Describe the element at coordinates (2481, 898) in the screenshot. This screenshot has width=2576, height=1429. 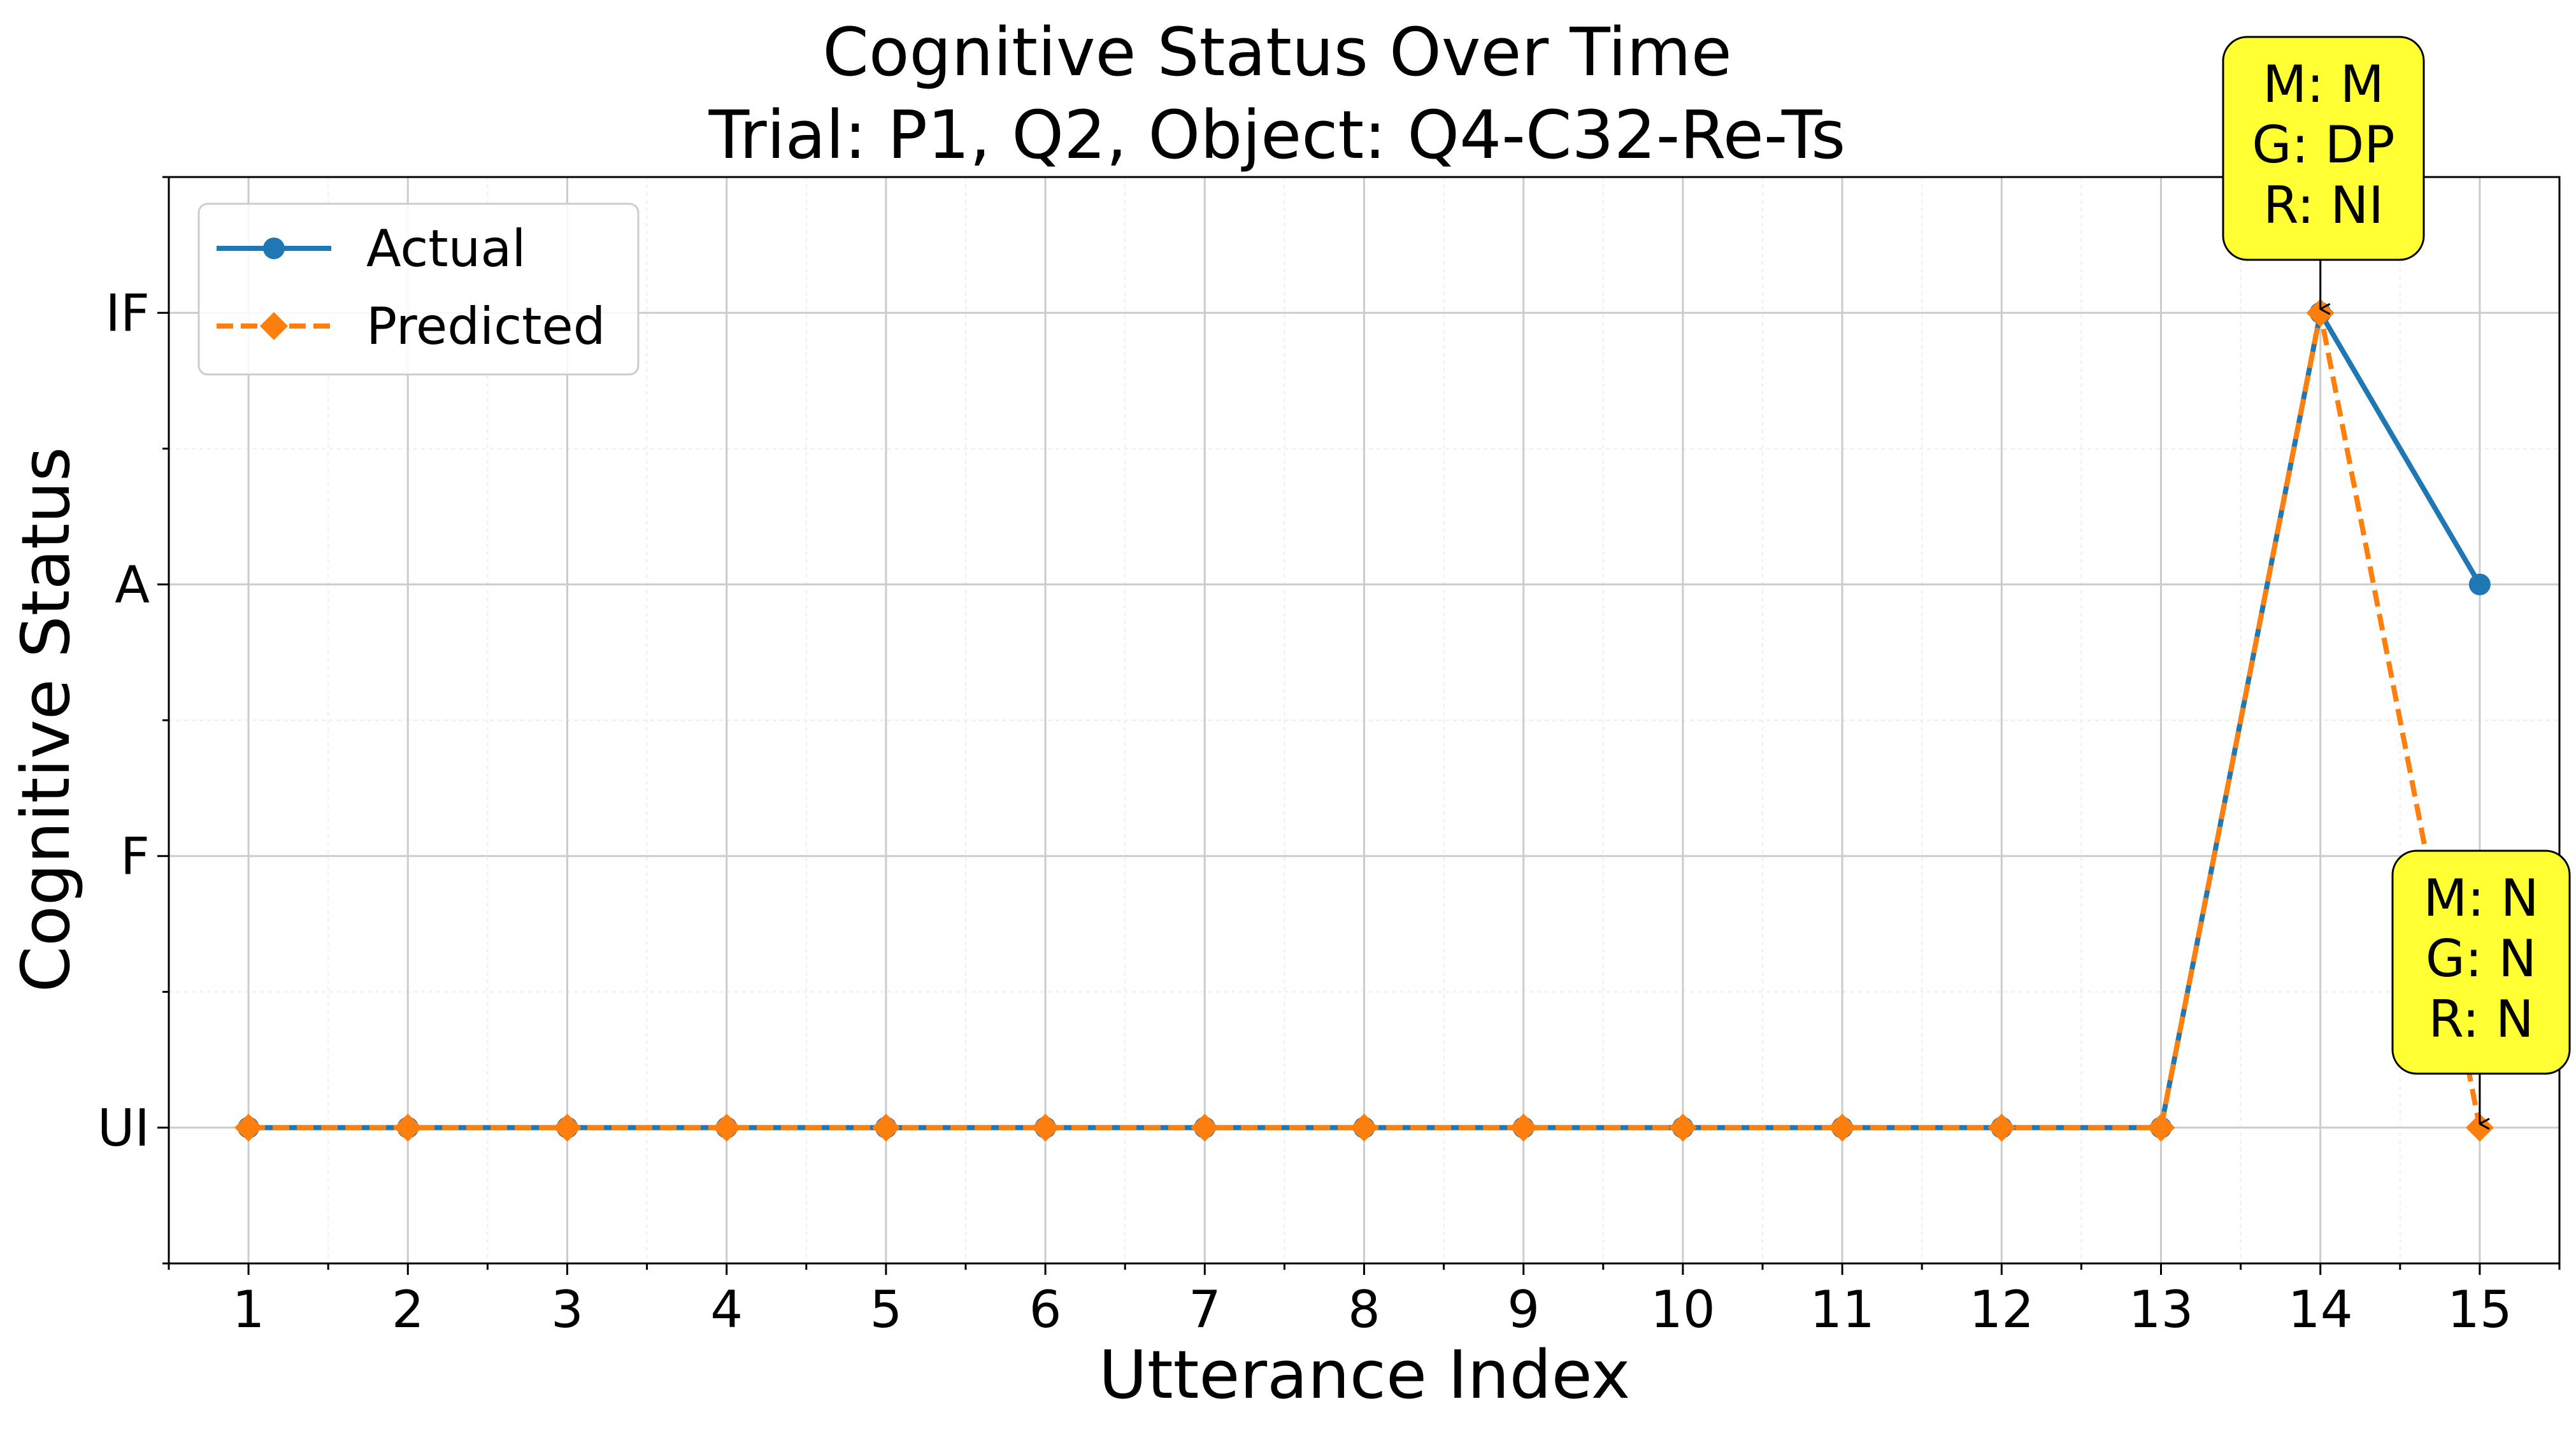
I see `annotation-text: M: N` at that location.